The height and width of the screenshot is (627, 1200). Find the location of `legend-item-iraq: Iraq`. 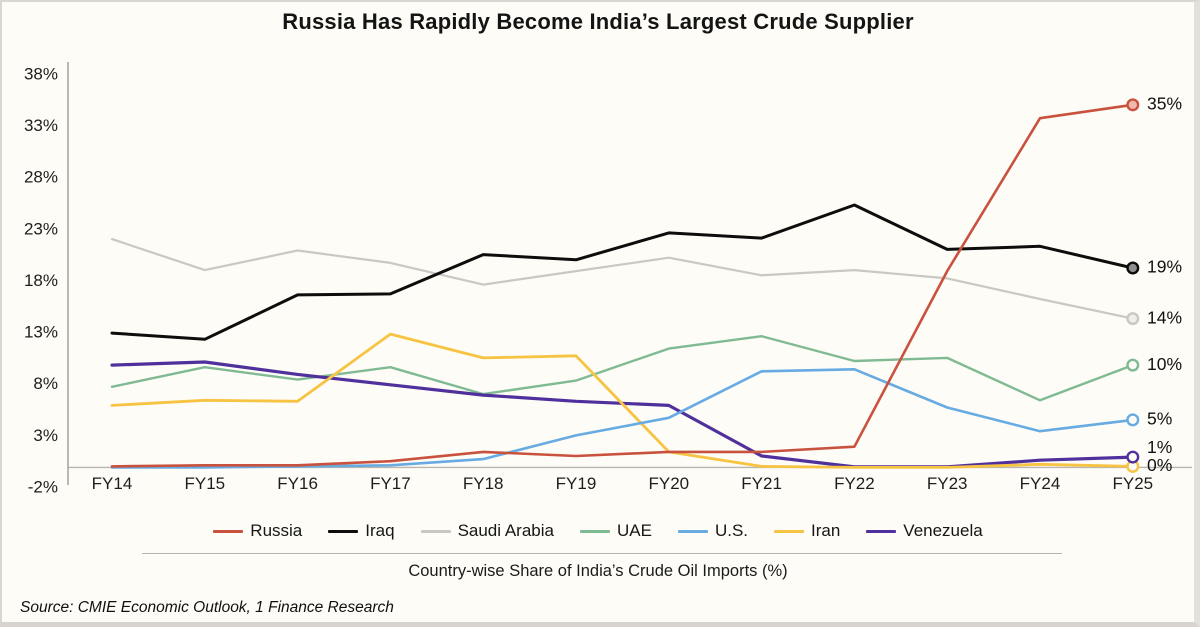

legend-item-iraq: Iraq is located at coordinates (361, 531).